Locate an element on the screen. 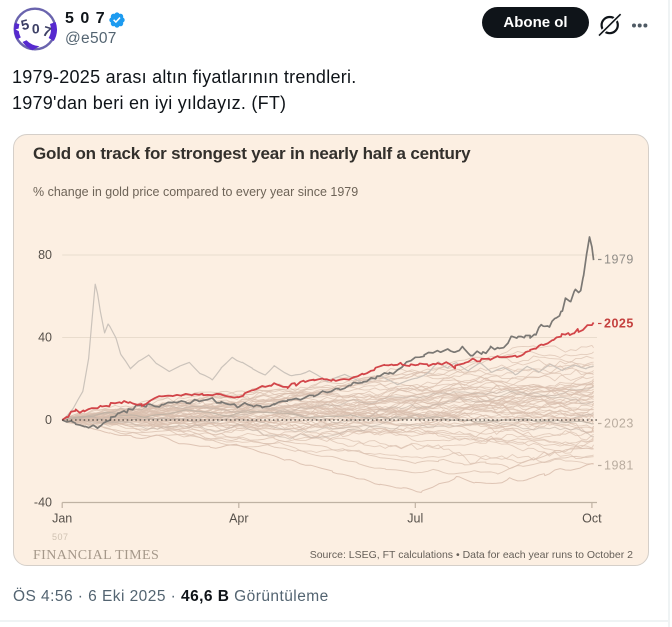 The image size is (672, 627). svg-text: 1979 is located at coordinates (619, 260).